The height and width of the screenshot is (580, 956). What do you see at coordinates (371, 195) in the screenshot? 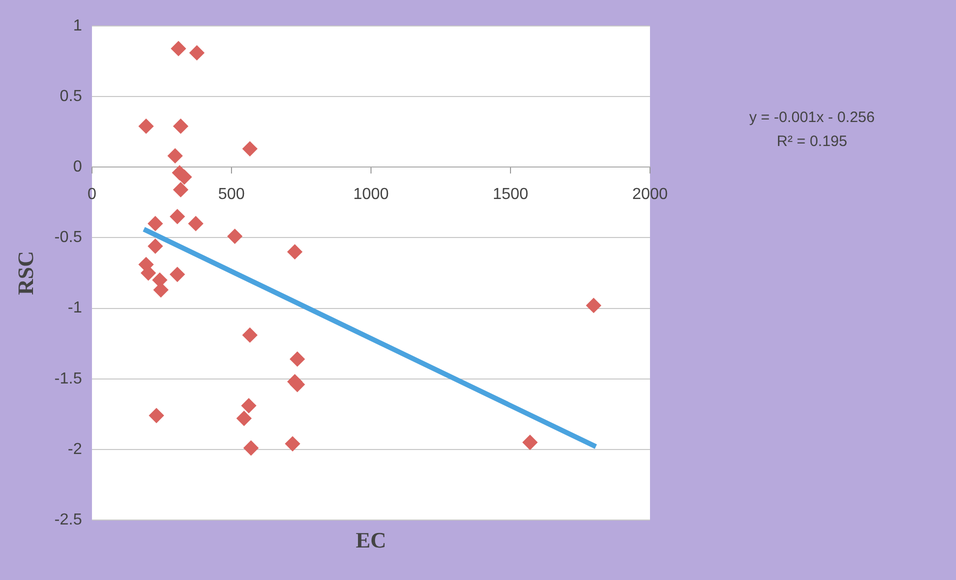
I see `x-tick-label: 1000` at bounding box center [371, 195].